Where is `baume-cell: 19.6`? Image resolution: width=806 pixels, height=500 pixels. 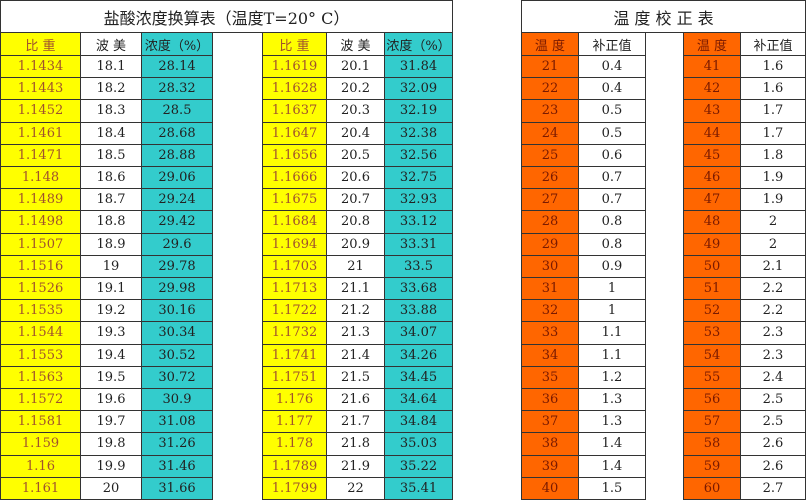
baume-cell: 19.6 is located at coordinates (111, 400).